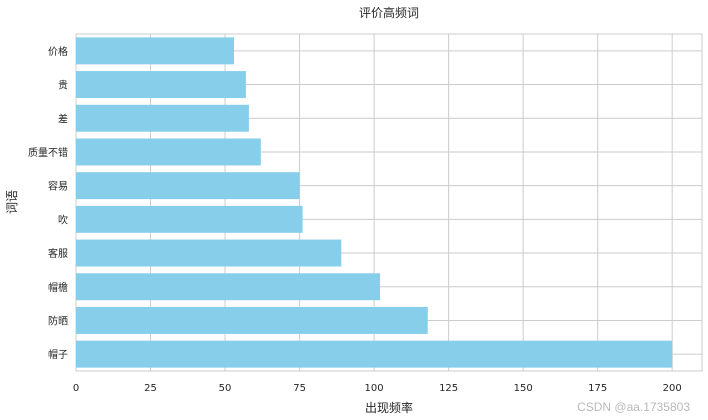  Describe the element at coordinates (63, 219) in the screenshot. I see `y-tick-label: 吹` at that location.